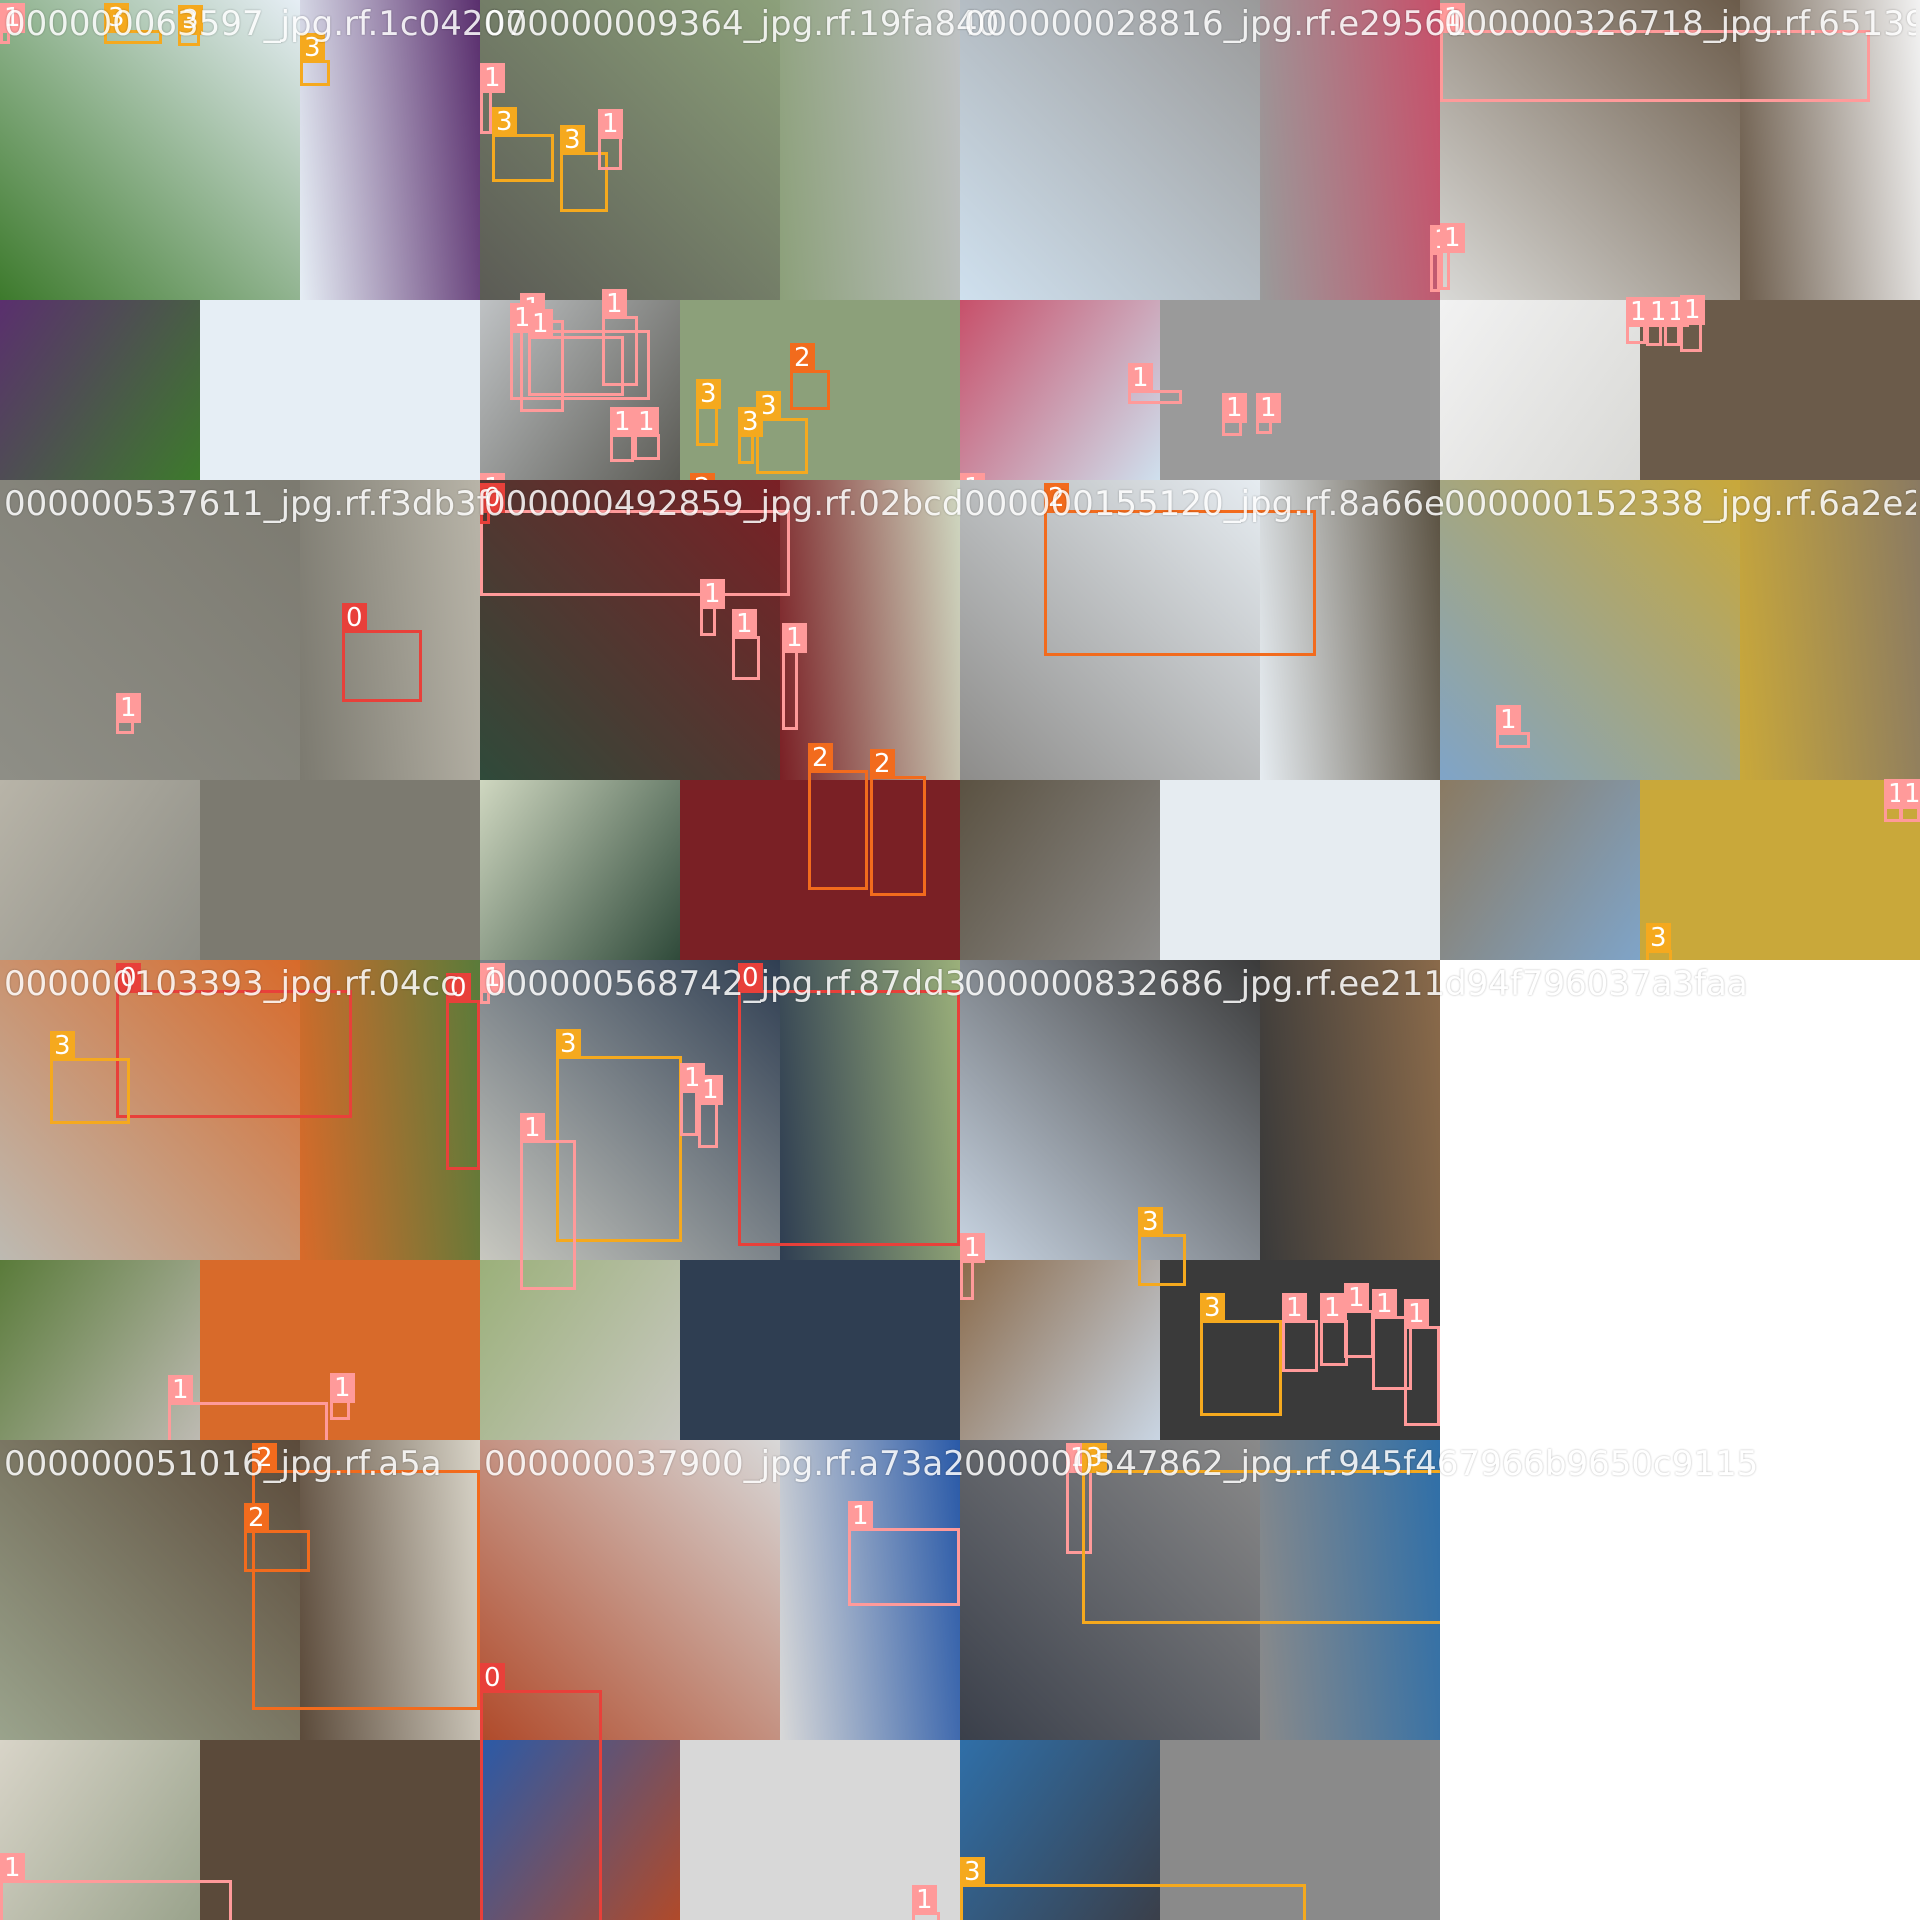 This screenshot has width=1920, height=1920. Describe the element at coordinates (1361, 1464) in the screenshot. I see `tile-filename: 000000547862_jpg.rf.945f467966b9650c9115` at that location.